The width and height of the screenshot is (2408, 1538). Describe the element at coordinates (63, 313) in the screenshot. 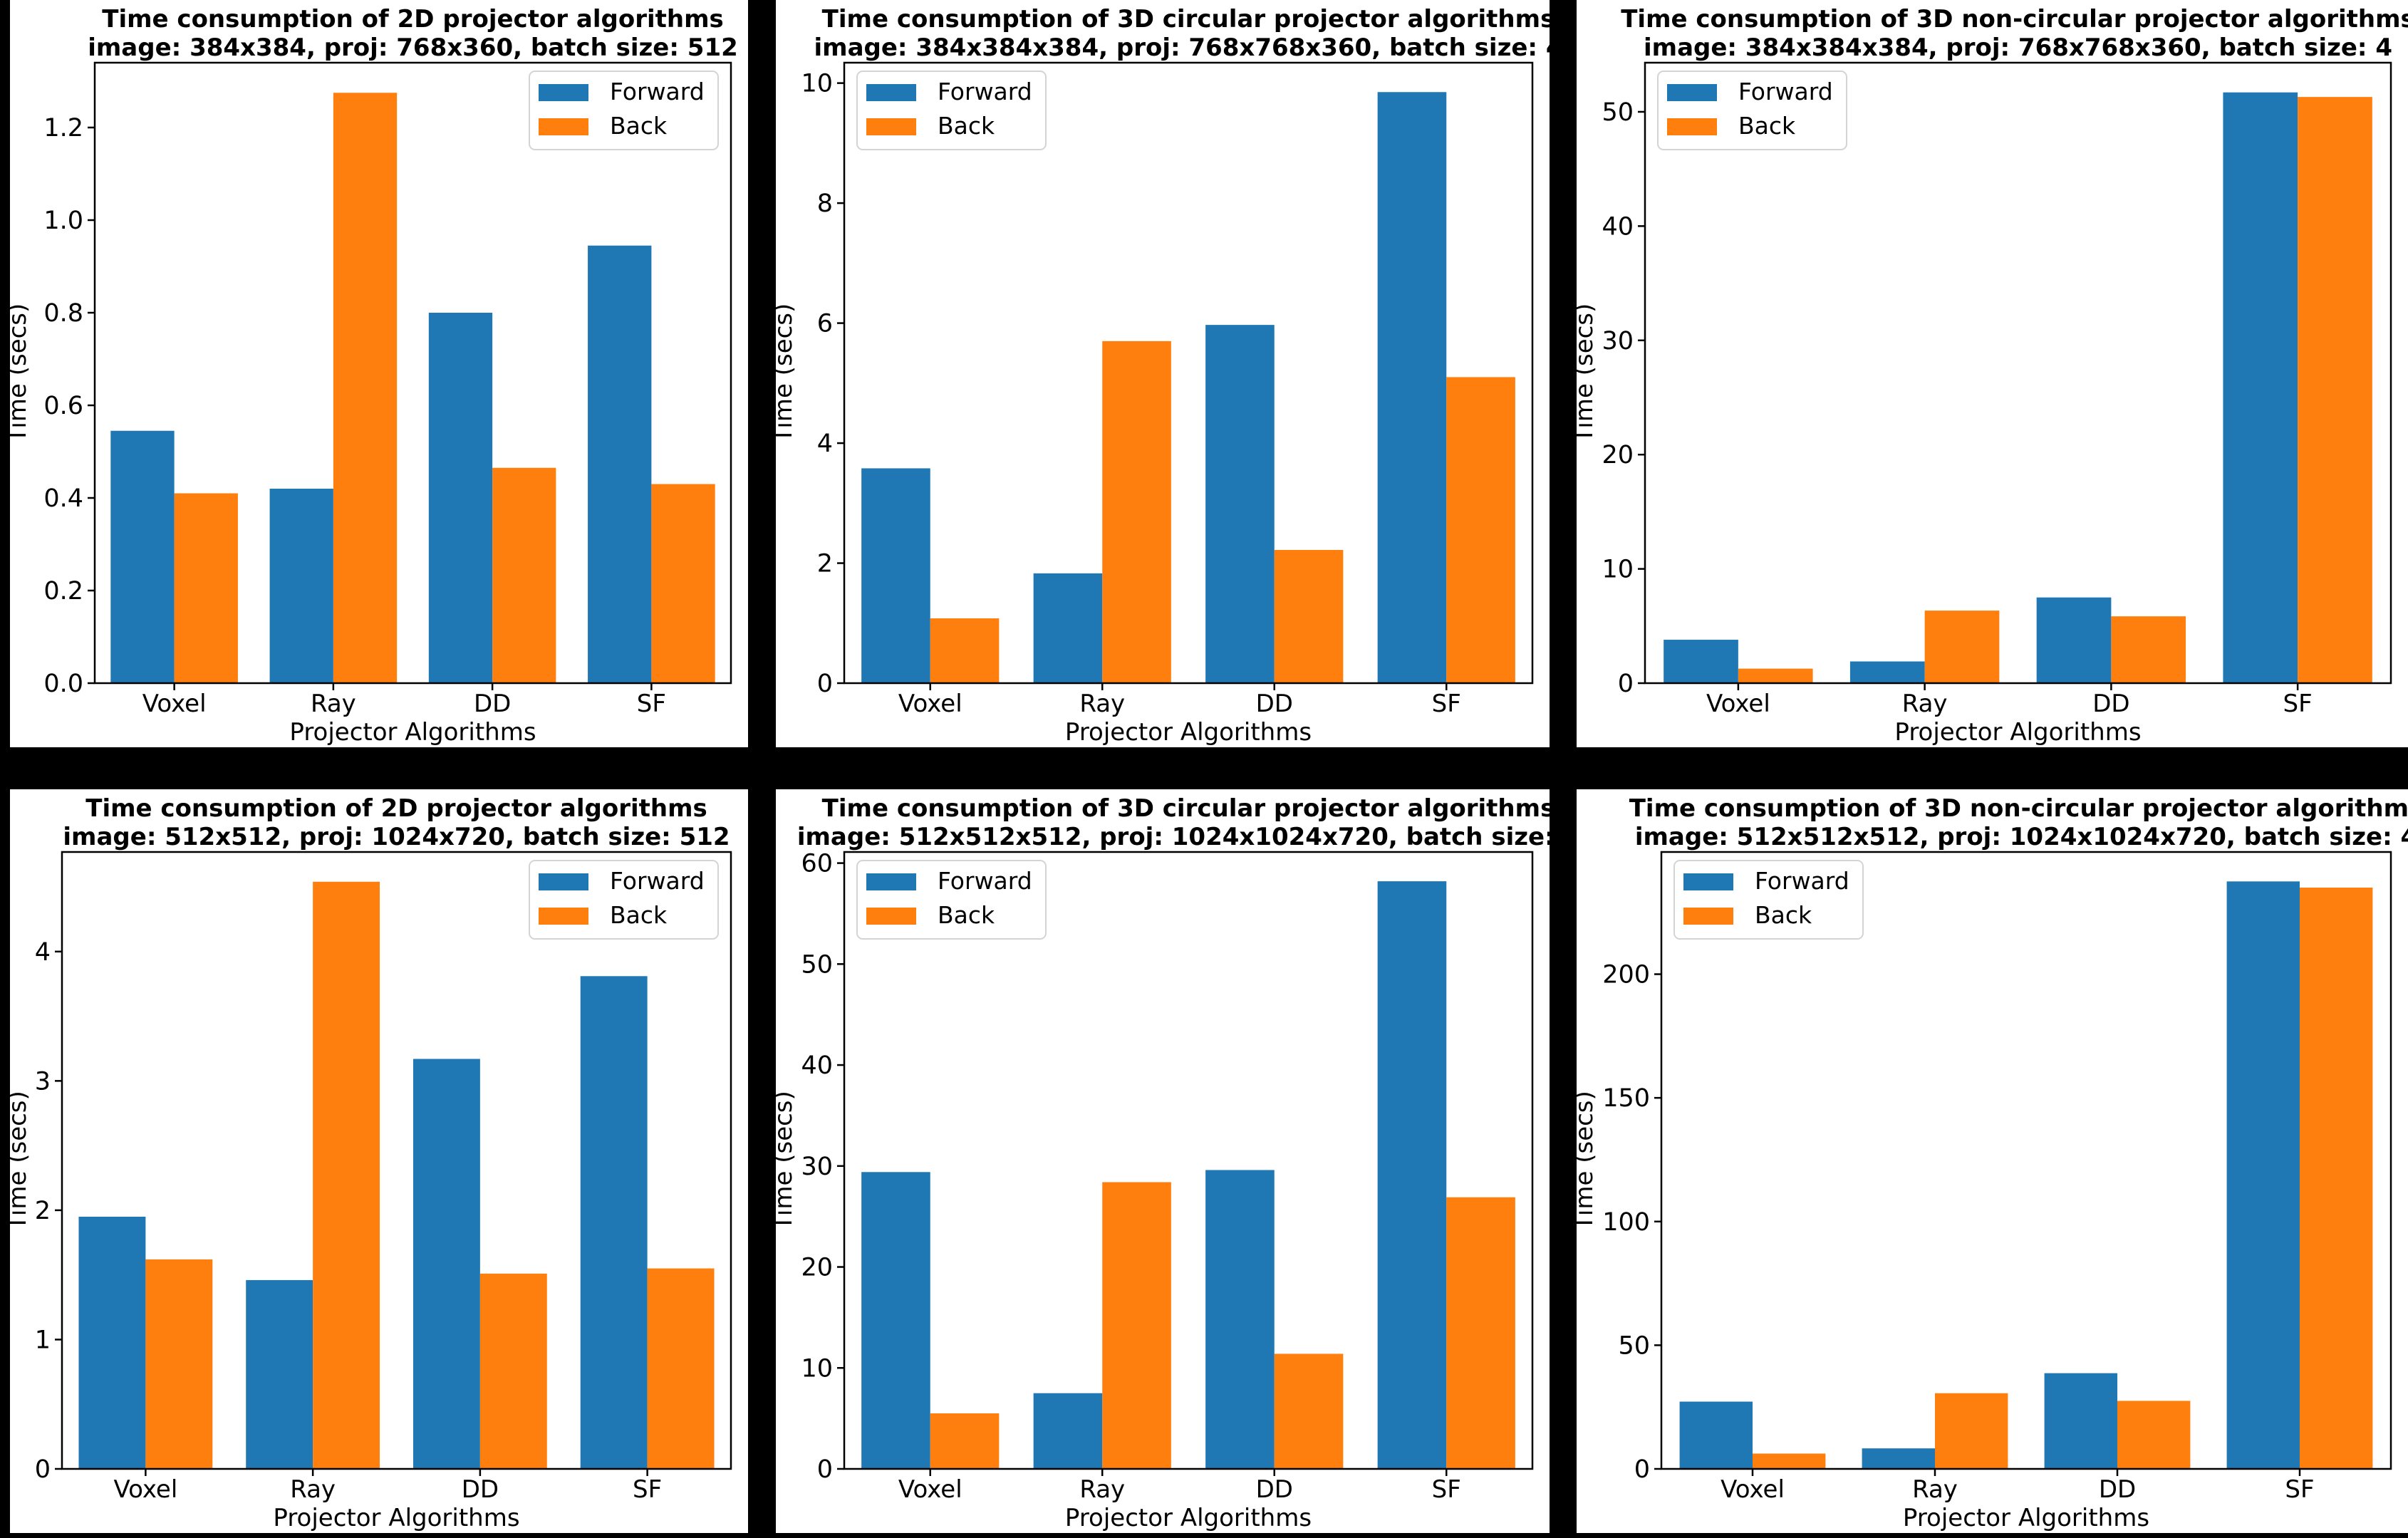

I see `y-tick-label: 0.8` at that location.